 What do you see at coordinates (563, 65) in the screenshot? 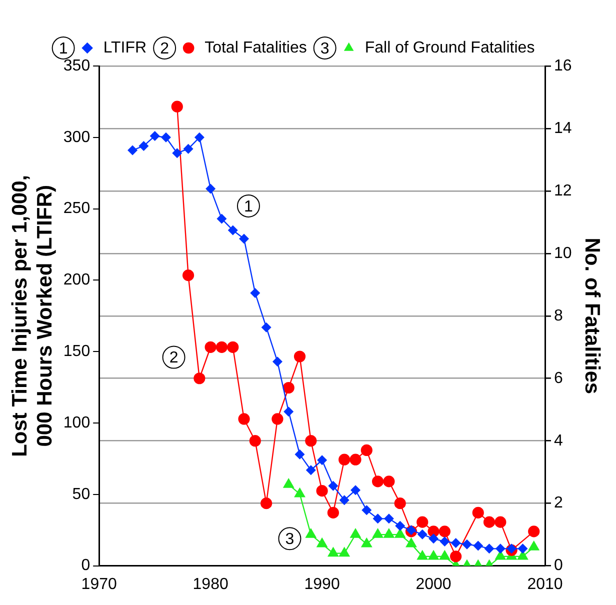
I see `y2-tick-label: 16` at bounding box center [563, 65].